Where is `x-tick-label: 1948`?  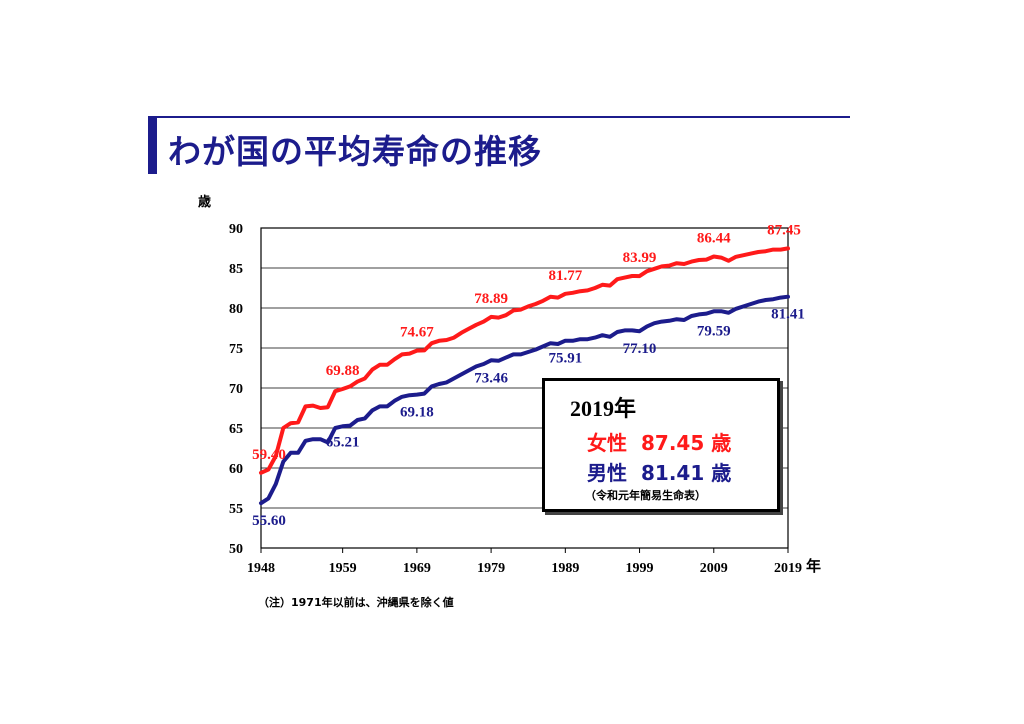 x-tick-label: 1948 is located at coordinates (261, 568).